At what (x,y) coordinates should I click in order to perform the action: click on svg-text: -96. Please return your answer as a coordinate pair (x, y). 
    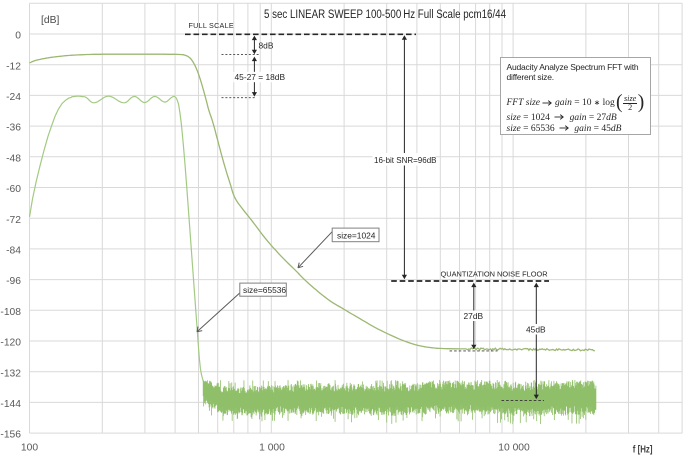
    Looking at the image, I should click on (13, 281).